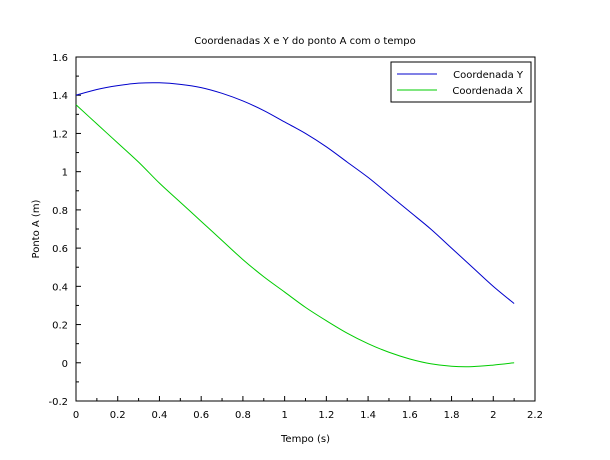  I want to click on x-axis-label: Tempo (s), so click(305, 439).